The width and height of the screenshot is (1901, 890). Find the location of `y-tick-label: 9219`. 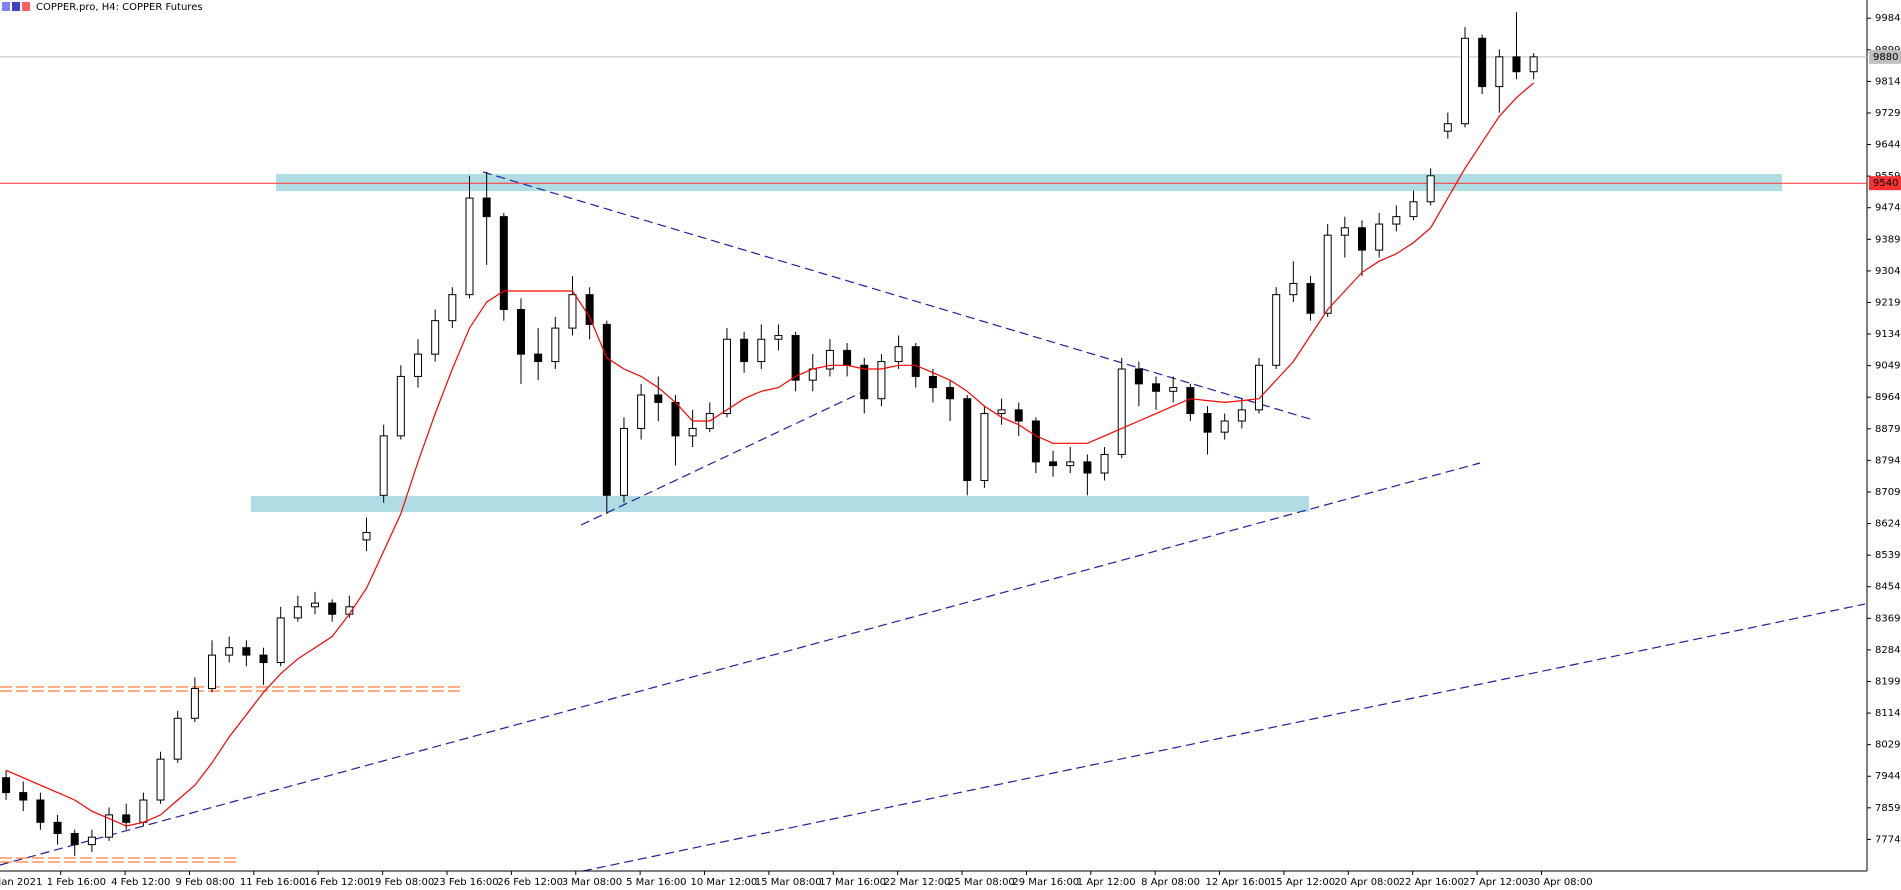

y-tick-label: 9219 is located at coordinates (1887, 302).